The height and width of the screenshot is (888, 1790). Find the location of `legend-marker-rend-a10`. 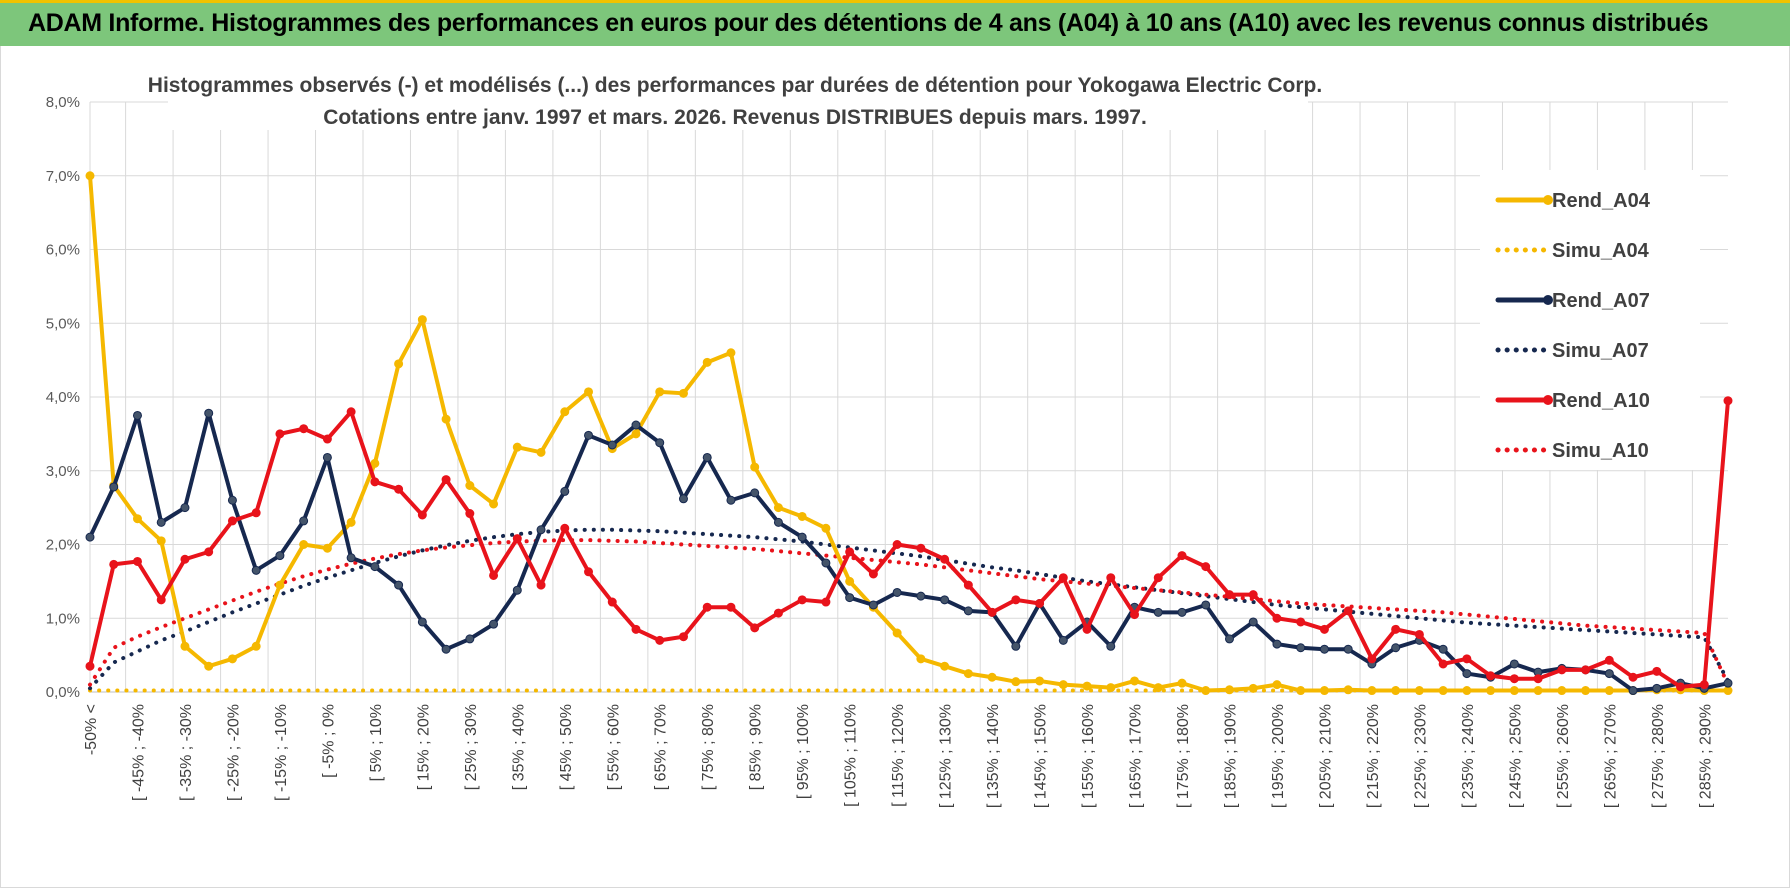

legend-marker-rend-a10 is located at coordinates (1548, 400).